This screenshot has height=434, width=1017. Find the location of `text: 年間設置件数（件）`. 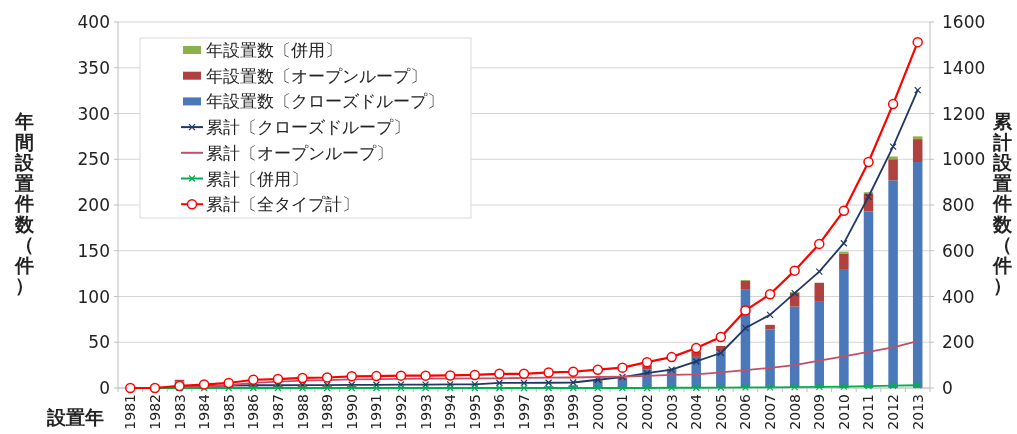

text: 年間設置件数（件） is located at coordinates (24, 203).